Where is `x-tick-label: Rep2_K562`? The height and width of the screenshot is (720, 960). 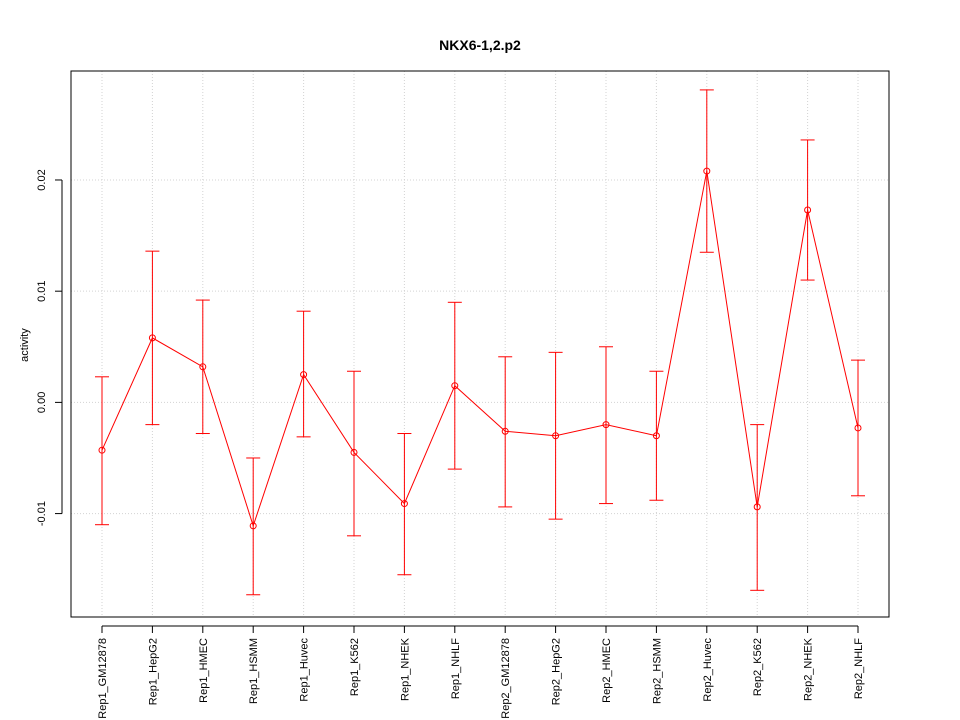 x-tick-label: Rep2_K562 is located at coordinates (758, 667).